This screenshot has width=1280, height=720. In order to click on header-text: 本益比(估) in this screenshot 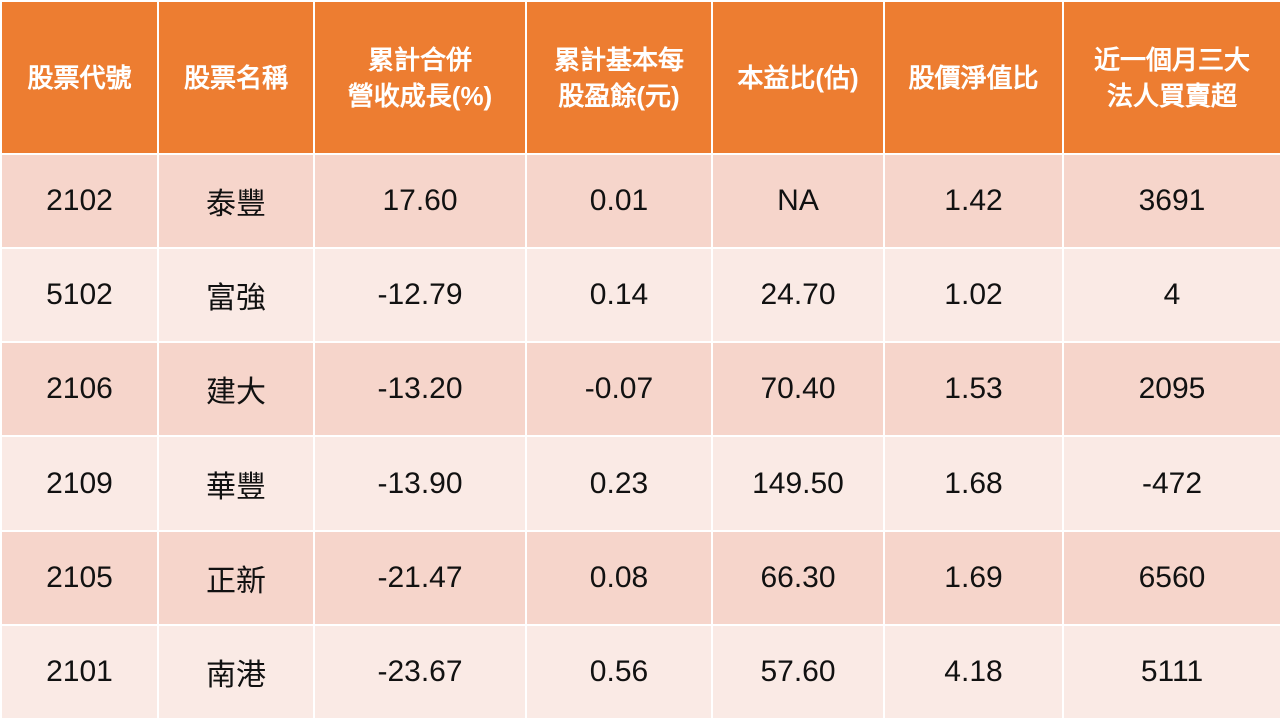, I will do `click(798, 77)`.